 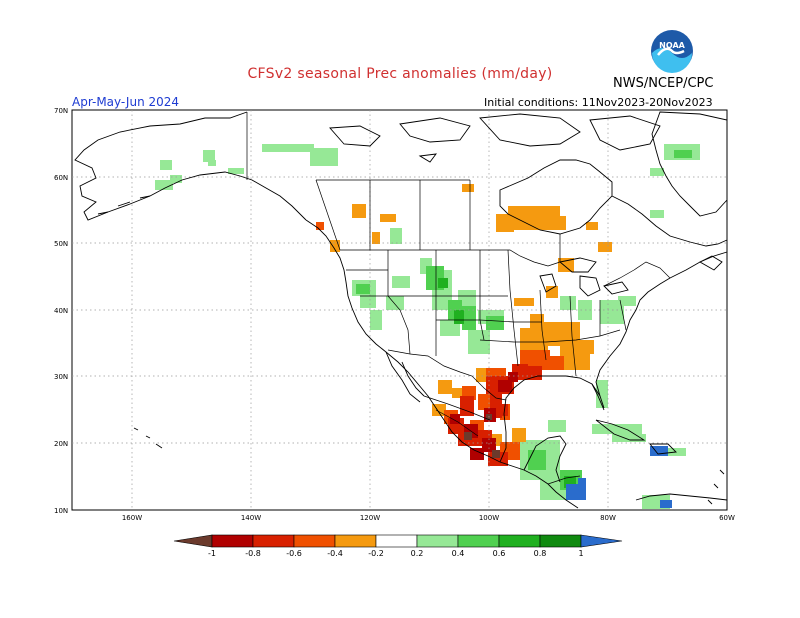 I want to click on colorbar-label: 0.2, so click(x=417, y=553).